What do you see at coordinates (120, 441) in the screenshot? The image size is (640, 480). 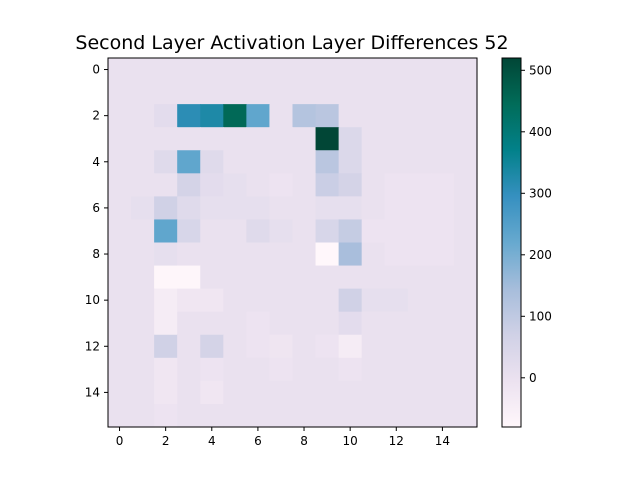 I see `x-tick-label: 0` at bounding box center [120, 441].